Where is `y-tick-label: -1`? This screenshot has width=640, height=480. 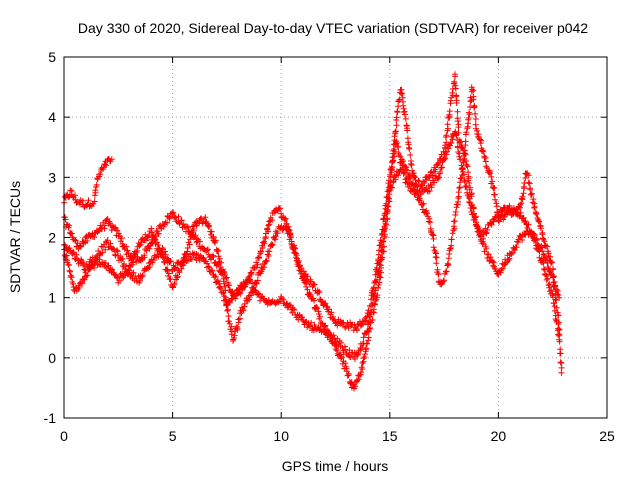
y-tick-label: -1 is located at coordinates (50, 418).